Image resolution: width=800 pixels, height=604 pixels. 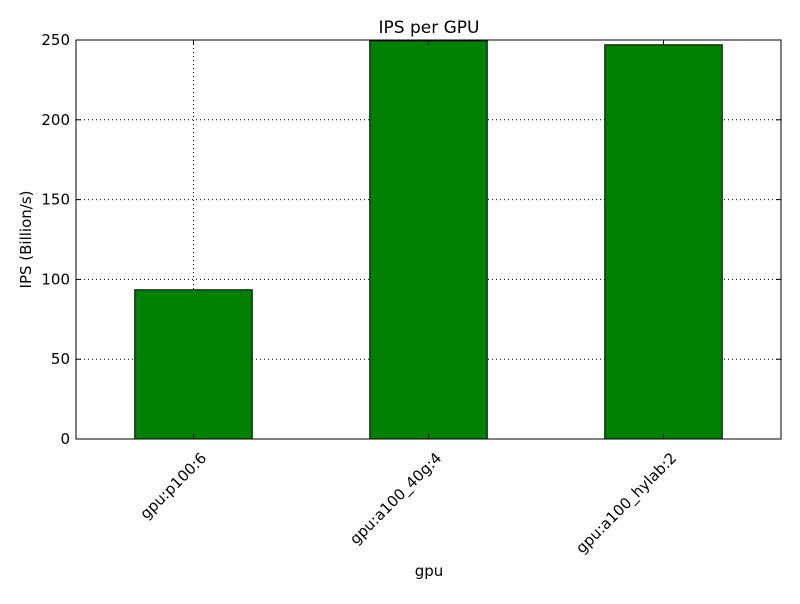 What do you see at coordinates (396, 499) in the screenshot?
I see `x-tick-label-1: gpu:a100_40g:4` at bounding box center [396, 499].